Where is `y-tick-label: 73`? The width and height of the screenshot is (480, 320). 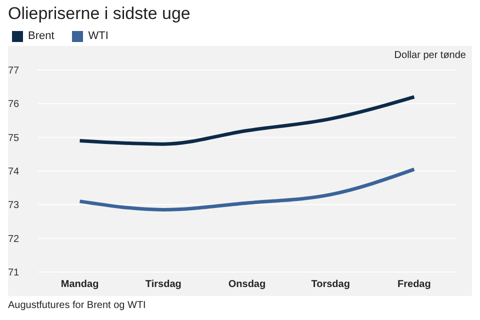
y-tick-label: 73 is located at coordinates (14, 206).